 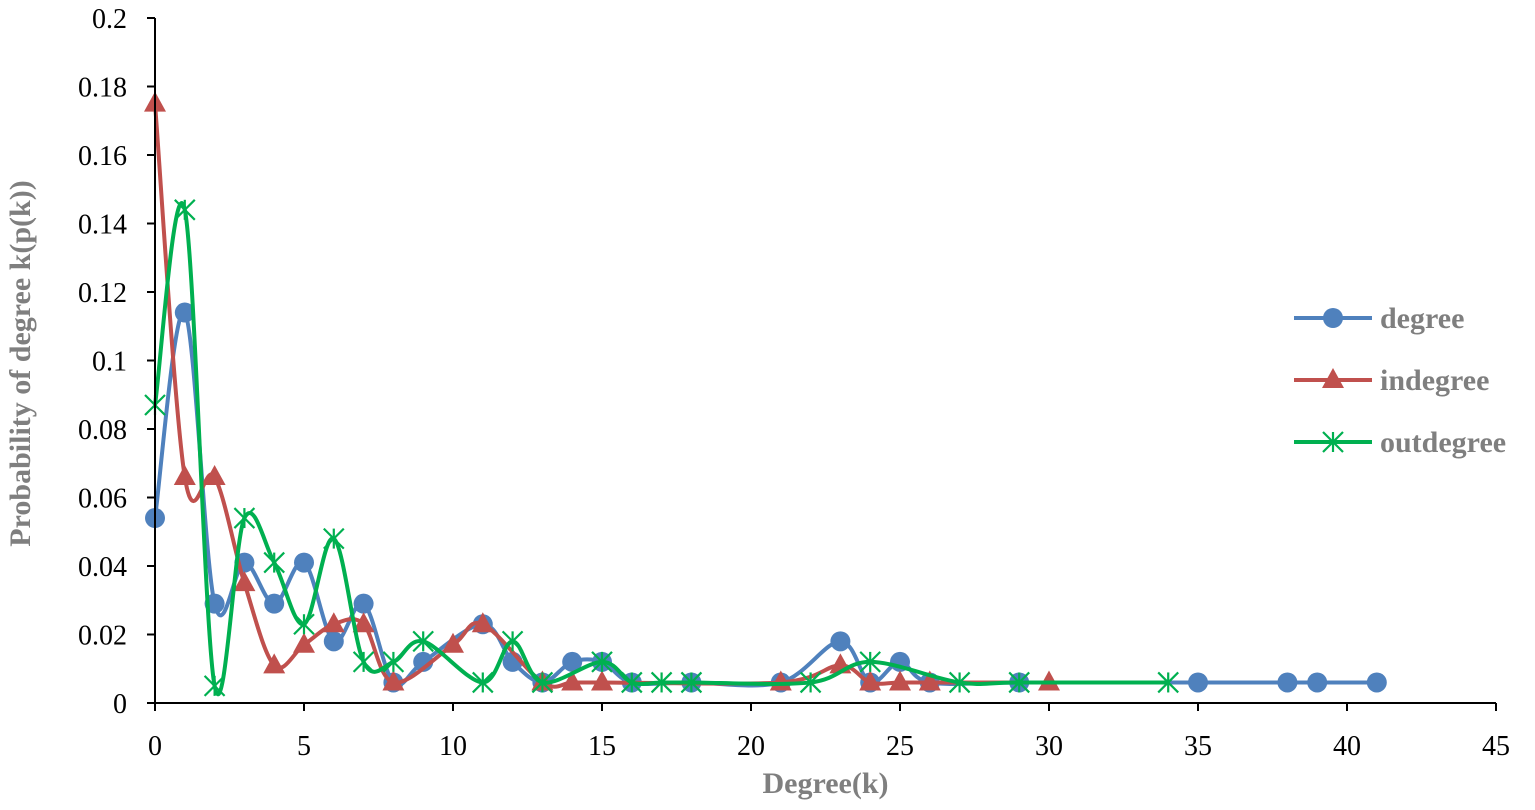 I want to click on legend-label-indegree: indegree, so click(x=1434, y=380).